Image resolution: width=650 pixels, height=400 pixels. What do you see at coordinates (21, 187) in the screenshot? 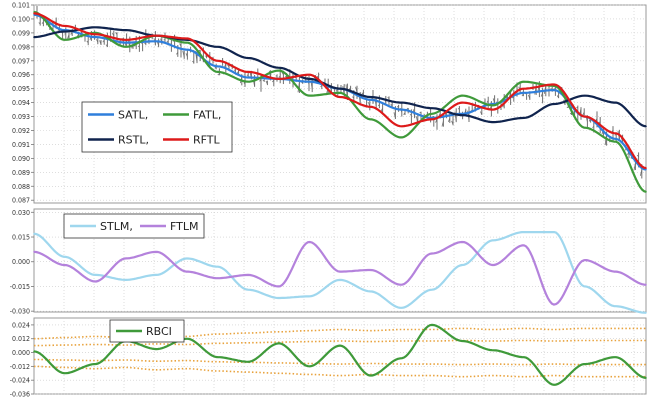
I see `y-tick-label: 0.088` at bounding box center [21, 187].